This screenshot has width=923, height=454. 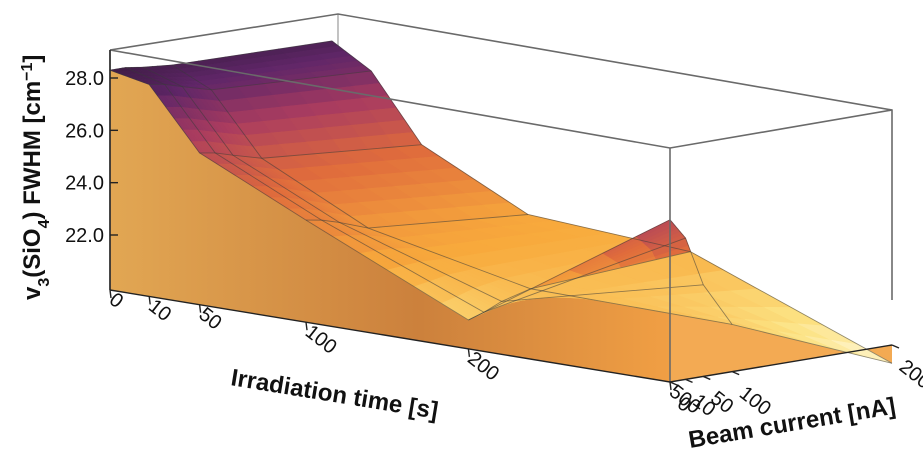 I want to click on z-tick-label: 28.0, so click(x=84, y=79).